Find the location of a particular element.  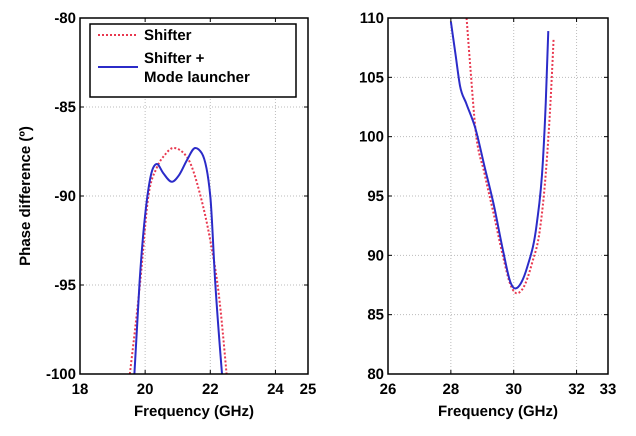

x-tick-label: 26 is located at coordinates (388, 389).